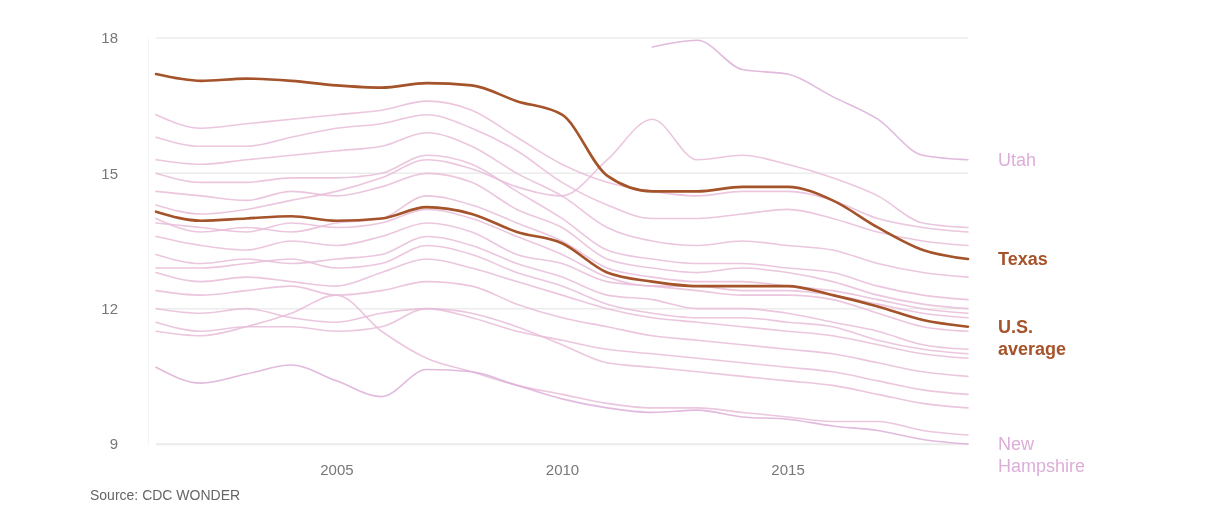 Image resolution: width=1206 pixels, height=522 pixels. What do you see at coordinates (1023, 259) in the screenshot?
I see `series-label: Texas` at bounding box center [1023, 259].